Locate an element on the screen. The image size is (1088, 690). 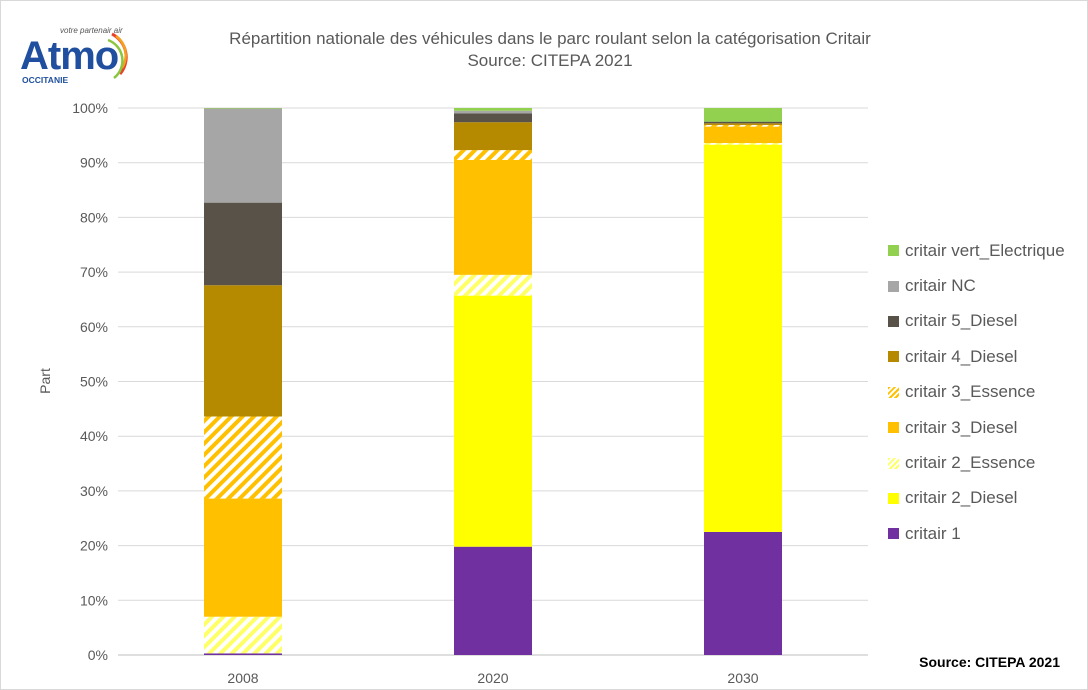
x-tick-label: 2008 is located at coordinates (242, 678).